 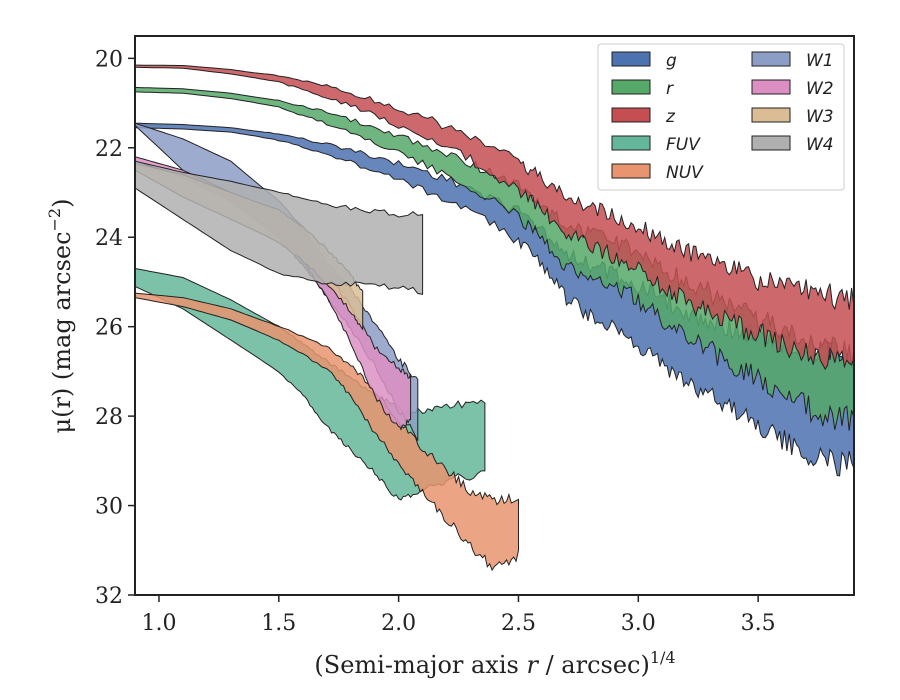 I want to click on band-W4, so click(x=279, y=227).